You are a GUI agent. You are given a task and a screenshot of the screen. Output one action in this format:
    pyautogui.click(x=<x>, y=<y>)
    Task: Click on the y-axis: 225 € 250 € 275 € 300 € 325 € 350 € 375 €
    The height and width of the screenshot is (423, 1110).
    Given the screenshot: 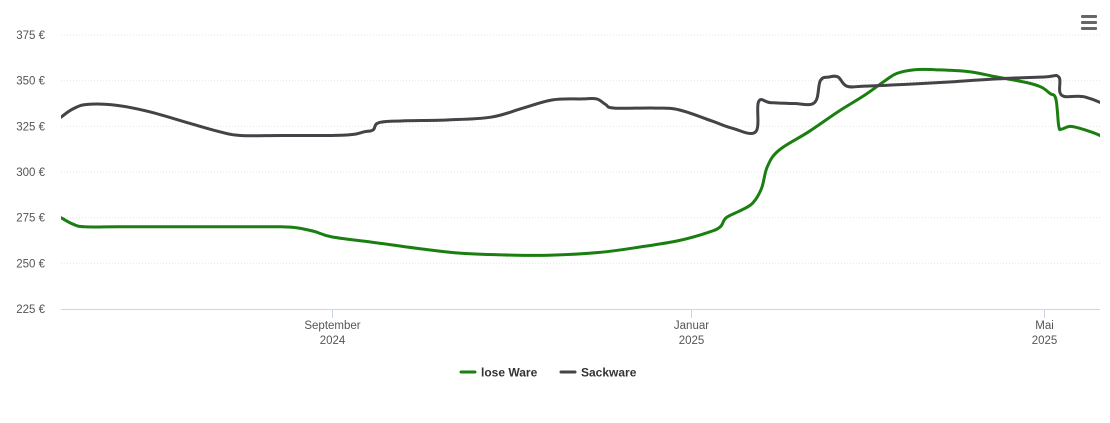 What is the action you would take?
    pyautogui.click(x=30, y=173)
    